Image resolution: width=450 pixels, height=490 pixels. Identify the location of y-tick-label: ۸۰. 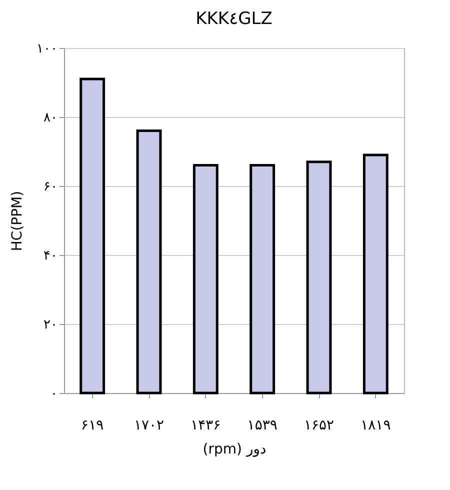
(51, 118).